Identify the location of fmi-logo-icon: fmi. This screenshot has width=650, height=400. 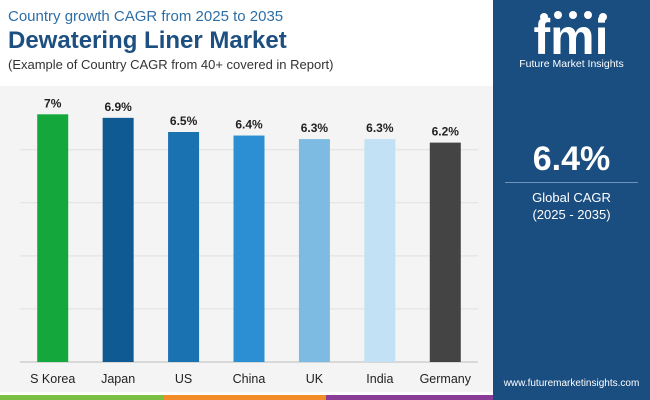
(571, 37).